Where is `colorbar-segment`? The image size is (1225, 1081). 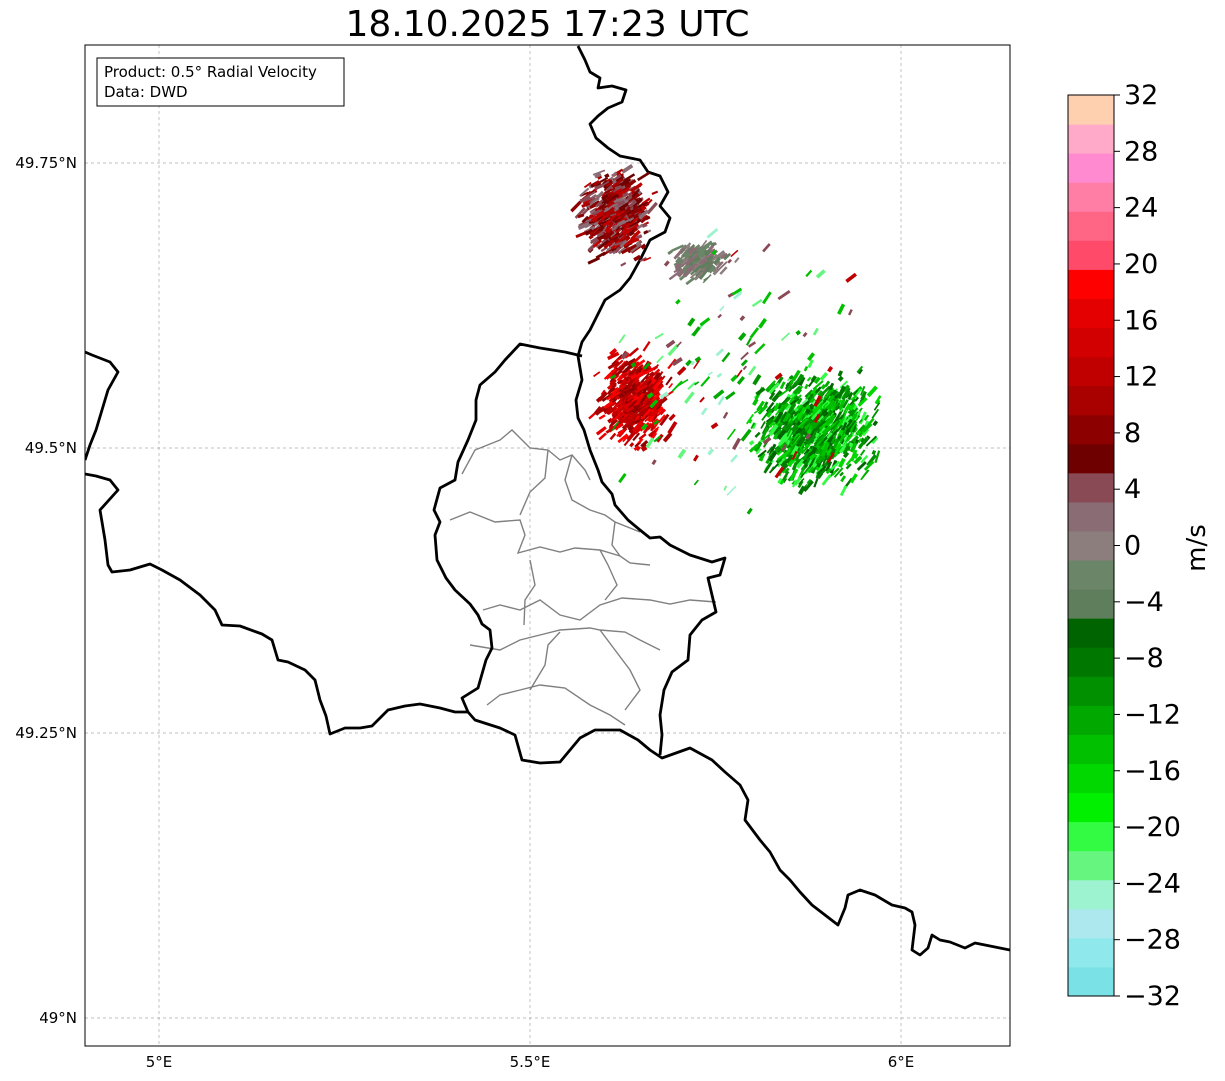 colorbar-segment is located at coordinates (1091, 313).